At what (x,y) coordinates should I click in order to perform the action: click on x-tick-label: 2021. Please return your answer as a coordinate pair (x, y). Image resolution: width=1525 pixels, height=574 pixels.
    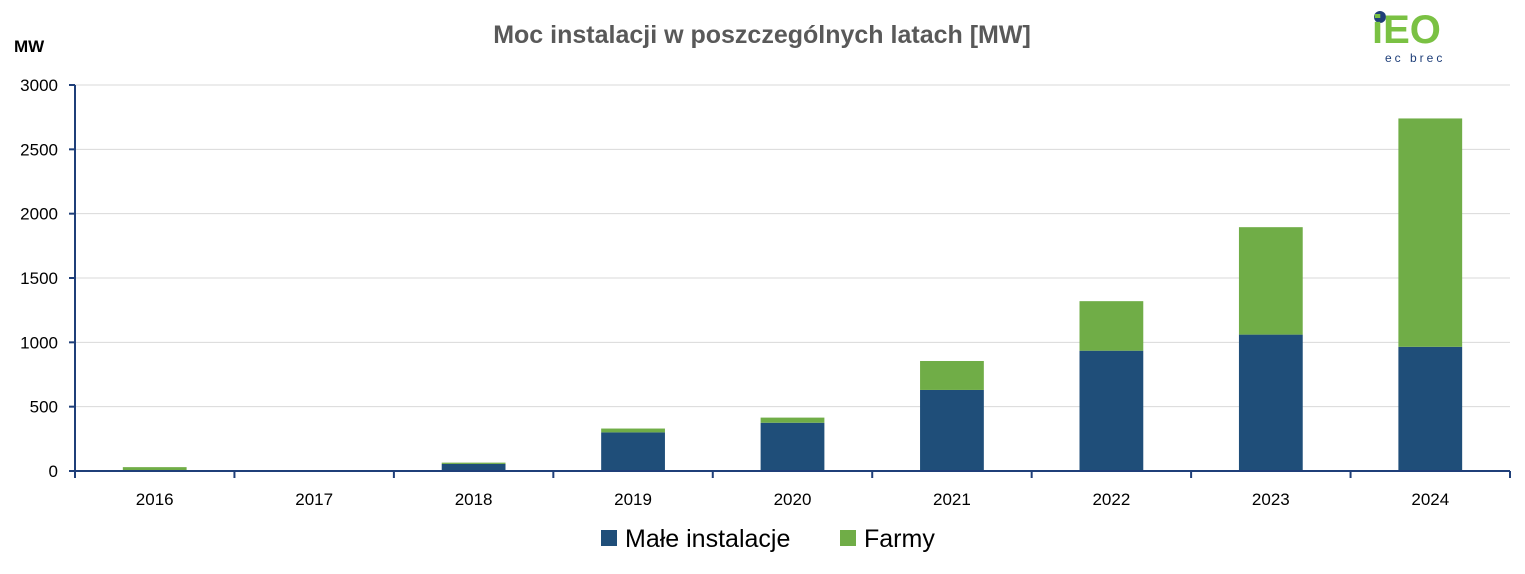
    Looking at the image, I should click on (952, 499).